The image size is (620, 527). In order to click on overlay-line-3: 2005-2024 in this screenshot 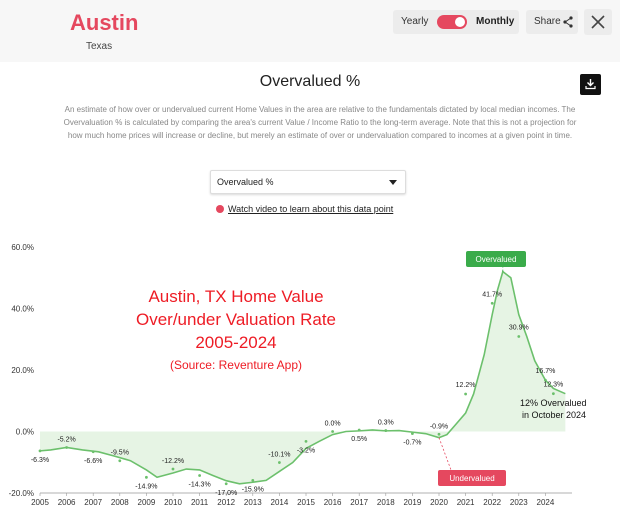, I will do `click(236, 342)`.